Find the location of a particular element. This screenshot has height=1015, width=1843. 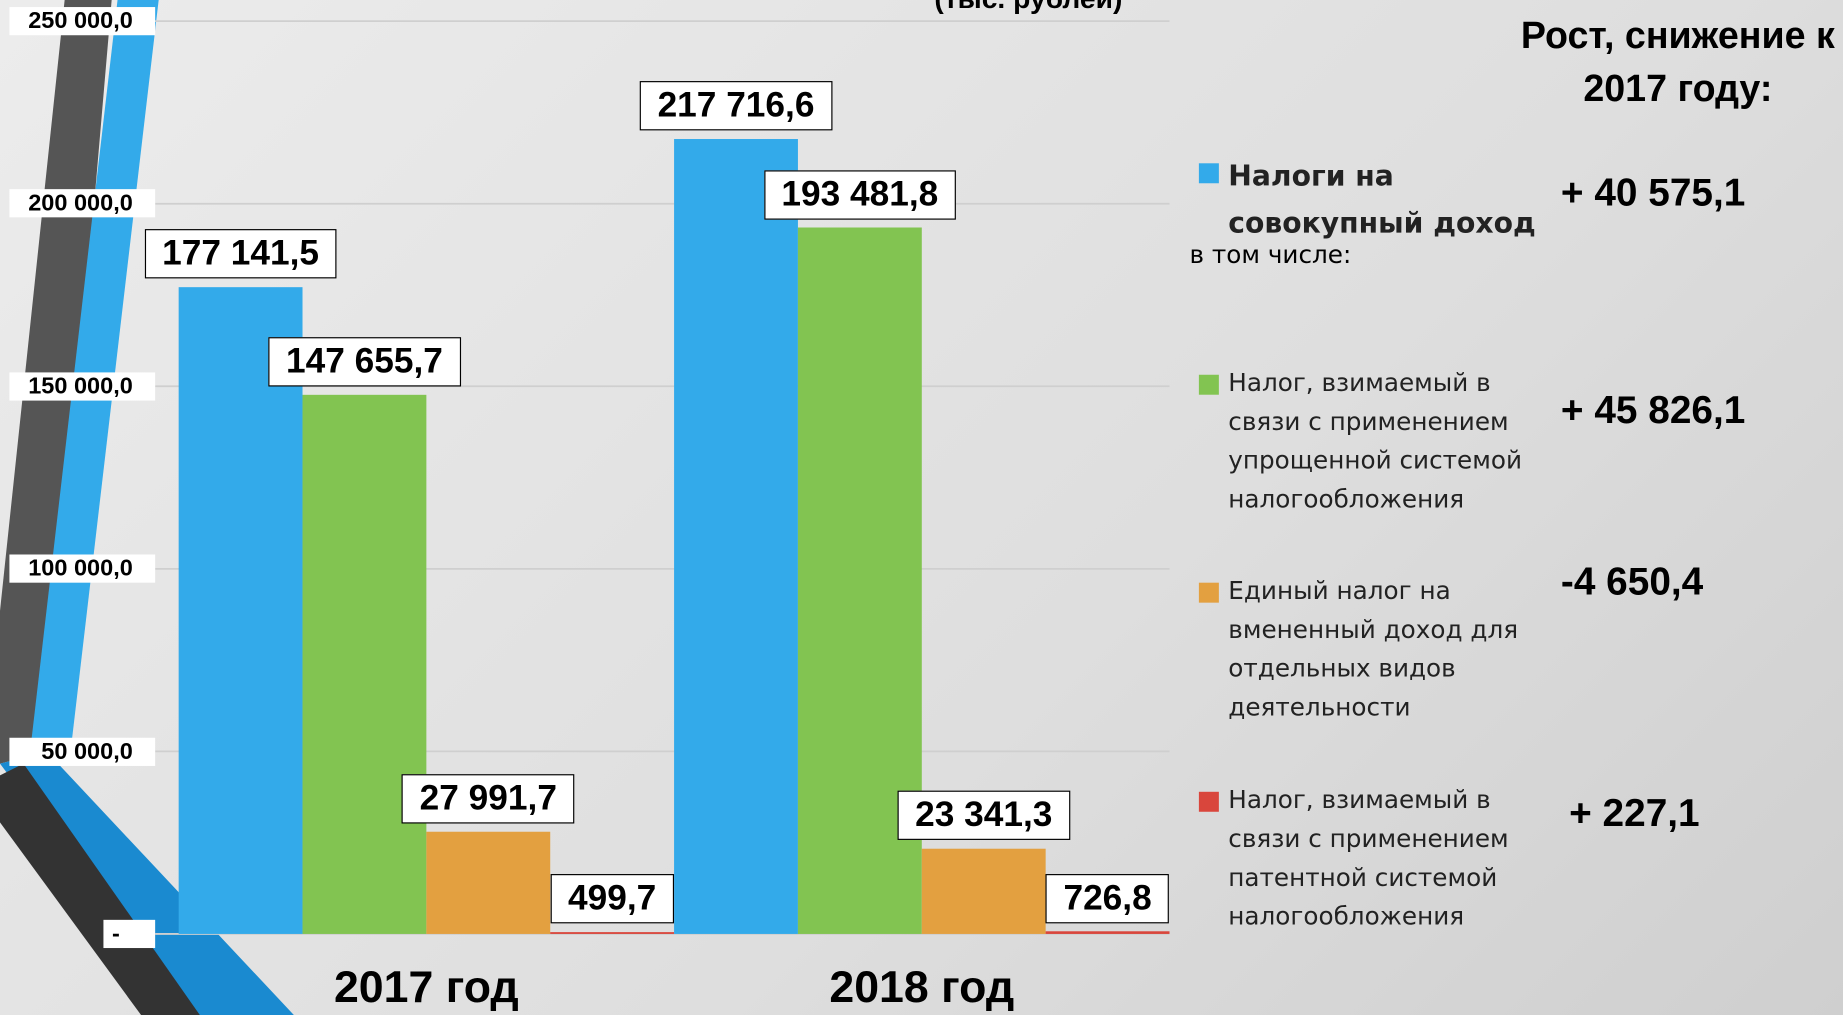

value-label: 217 716,6 is located at coordinates (736, 106).